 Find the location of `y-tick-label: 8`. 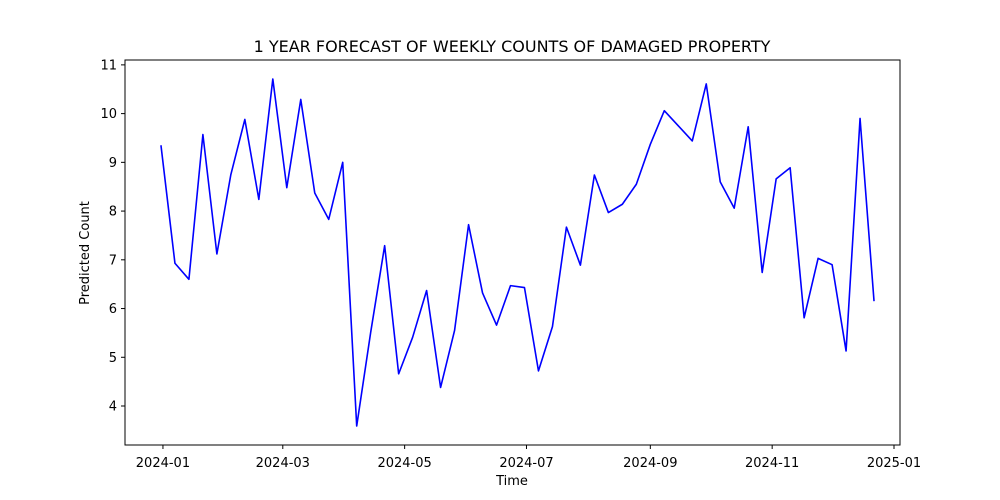

y-tick-label: 8 is located at coordinates (113, 212).